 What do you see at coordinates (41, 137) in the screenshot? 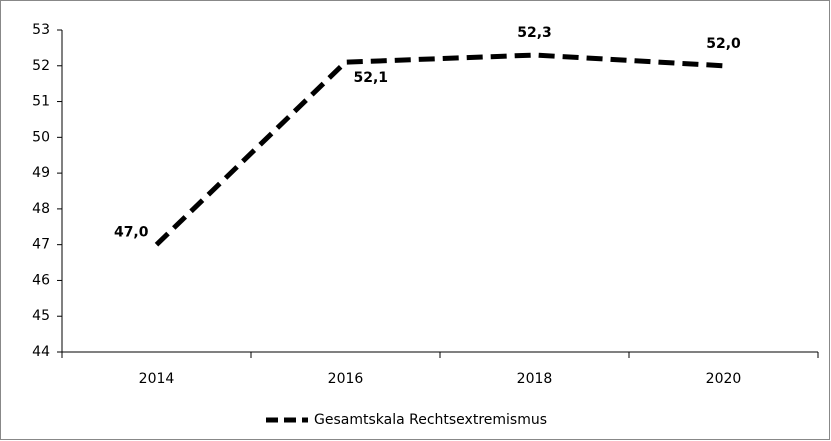
I see `y-tick-label: 50` at bounding box center [41, 137].